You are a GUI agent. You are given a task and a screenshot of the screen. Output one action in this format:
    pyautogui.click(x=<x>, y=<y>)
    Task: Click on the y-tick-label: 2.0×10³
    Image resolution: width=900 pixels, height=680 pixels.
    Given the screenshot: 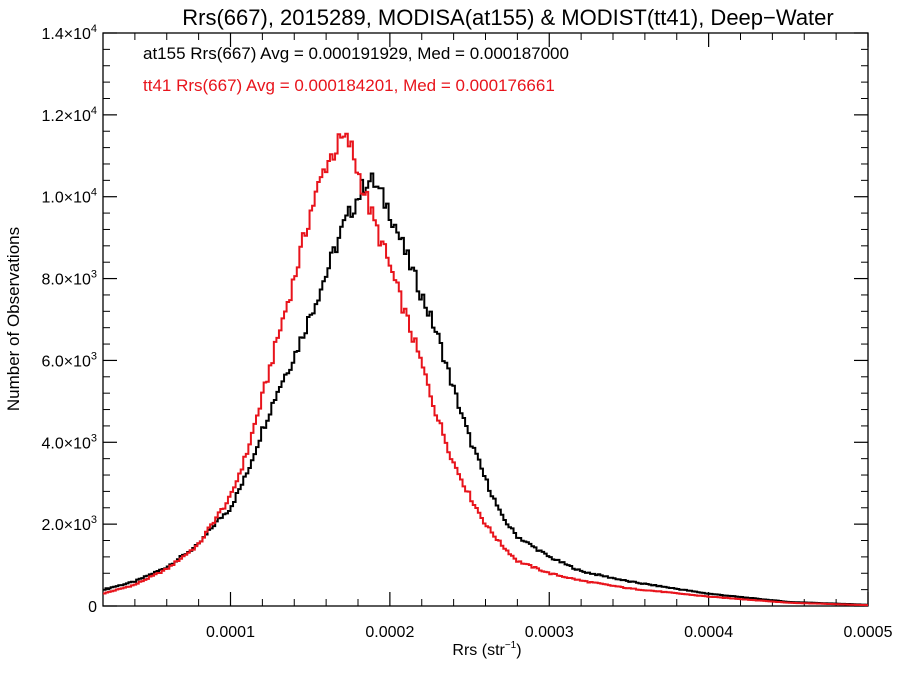 What is the action you would take?
    pyautogui.click(x=69, y=524)
    